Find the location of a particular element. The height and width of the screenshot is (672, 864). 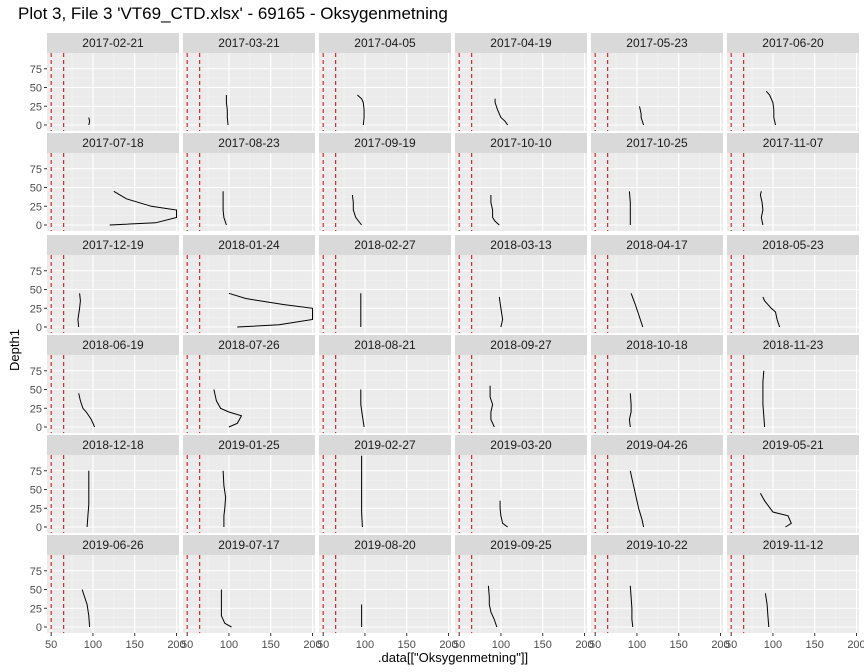

facet-strip-label: 2018-06-19 is located at coordinates (113, 345).